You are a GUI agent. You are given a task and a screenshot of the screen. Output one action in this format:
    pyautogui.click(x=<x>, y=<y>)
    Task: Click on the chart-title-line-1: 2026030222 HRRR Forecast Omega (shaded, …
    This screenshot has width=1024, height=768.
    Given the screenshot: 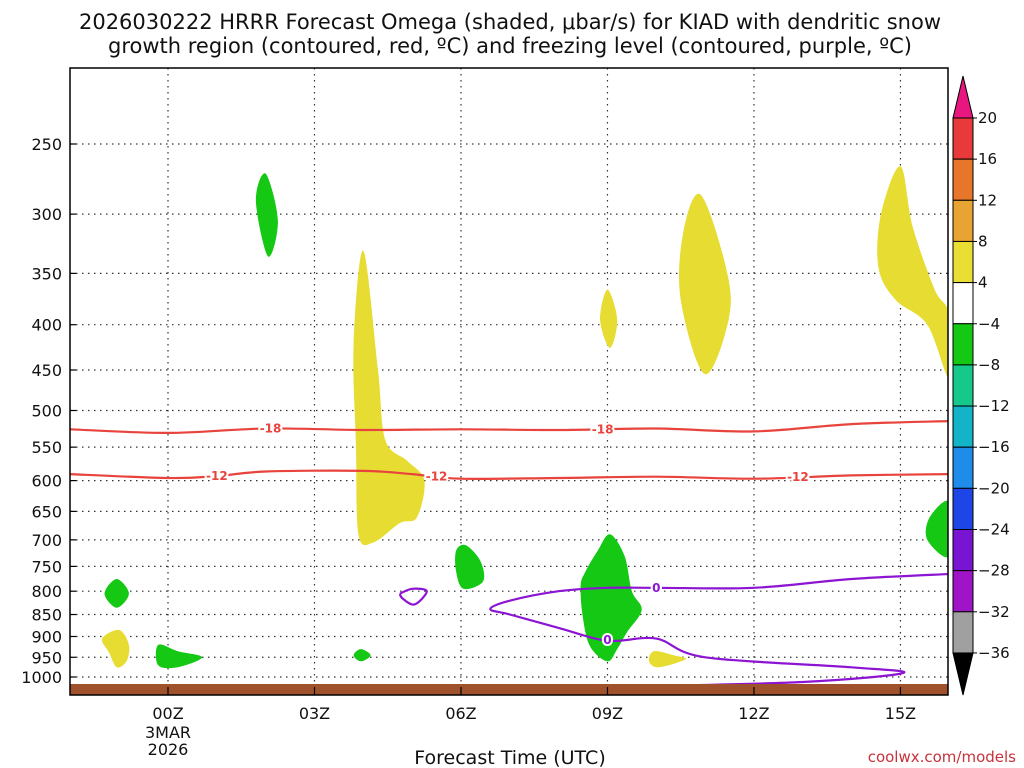 What is the action you would take?
    pyautogui.click(x=510, y=22)
    